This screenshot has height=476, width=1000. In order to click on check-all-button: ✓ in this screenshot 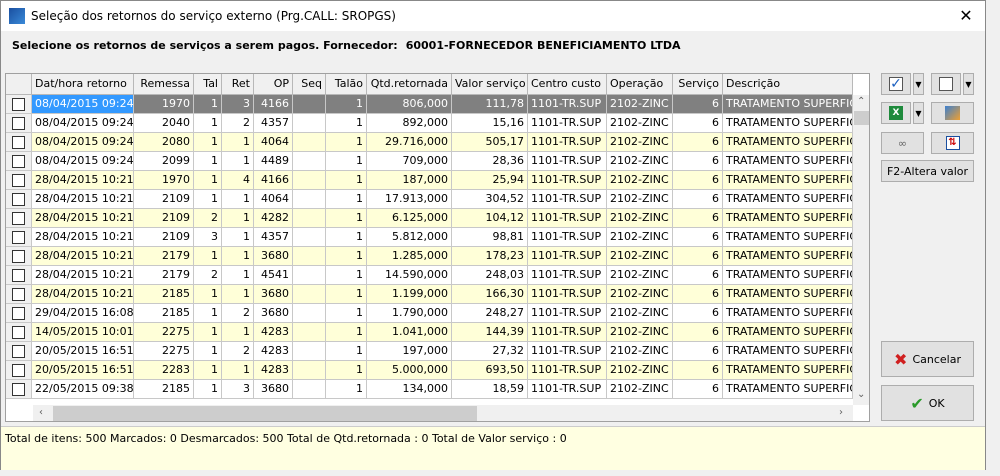, I will do `click(896, 84)`.